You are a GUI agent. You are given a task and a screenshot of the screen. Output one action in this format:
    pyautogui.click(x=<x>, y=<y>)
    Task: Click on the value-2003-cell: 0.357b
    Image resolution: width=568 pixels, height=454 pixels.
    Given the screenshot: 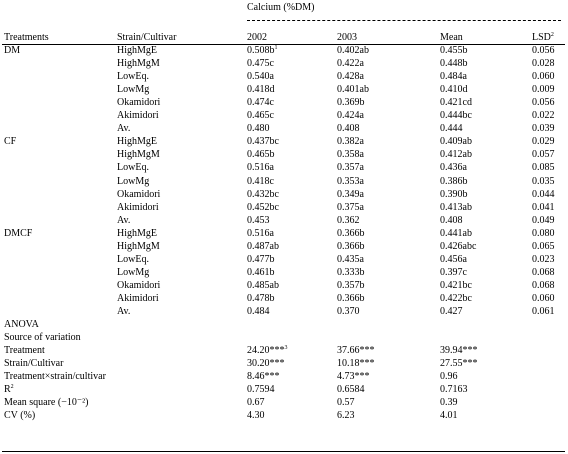 What is the action you would take?
    pyautogui.click(x=351, y=285)
    